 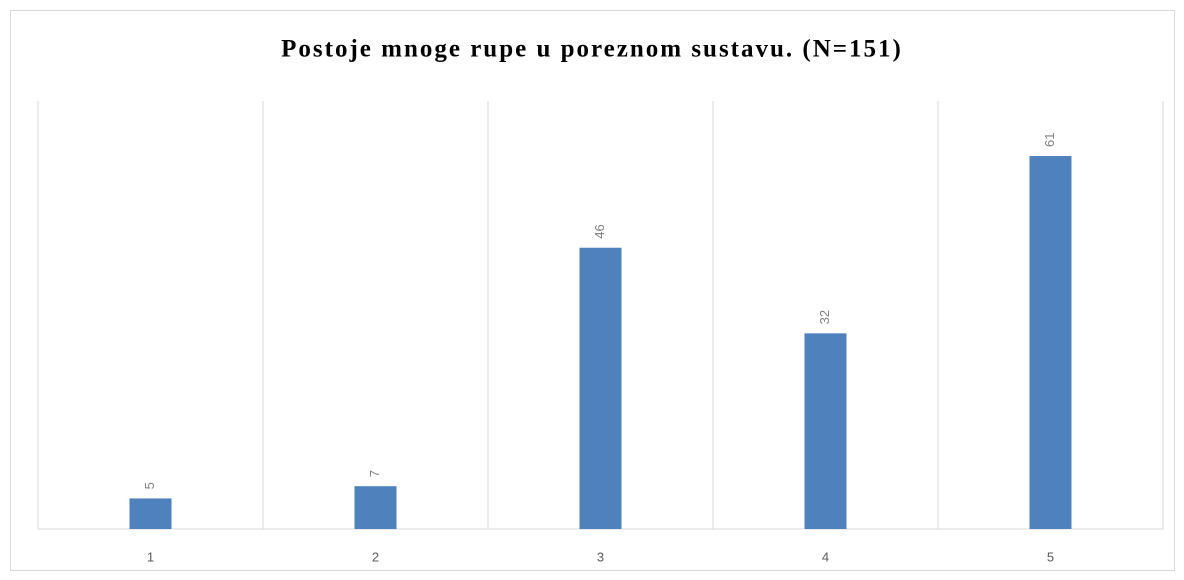 What do you see at coordinates (1049, 140) in the screenshot?
I see `data-label: 61` at bounding box center [1049, 140].